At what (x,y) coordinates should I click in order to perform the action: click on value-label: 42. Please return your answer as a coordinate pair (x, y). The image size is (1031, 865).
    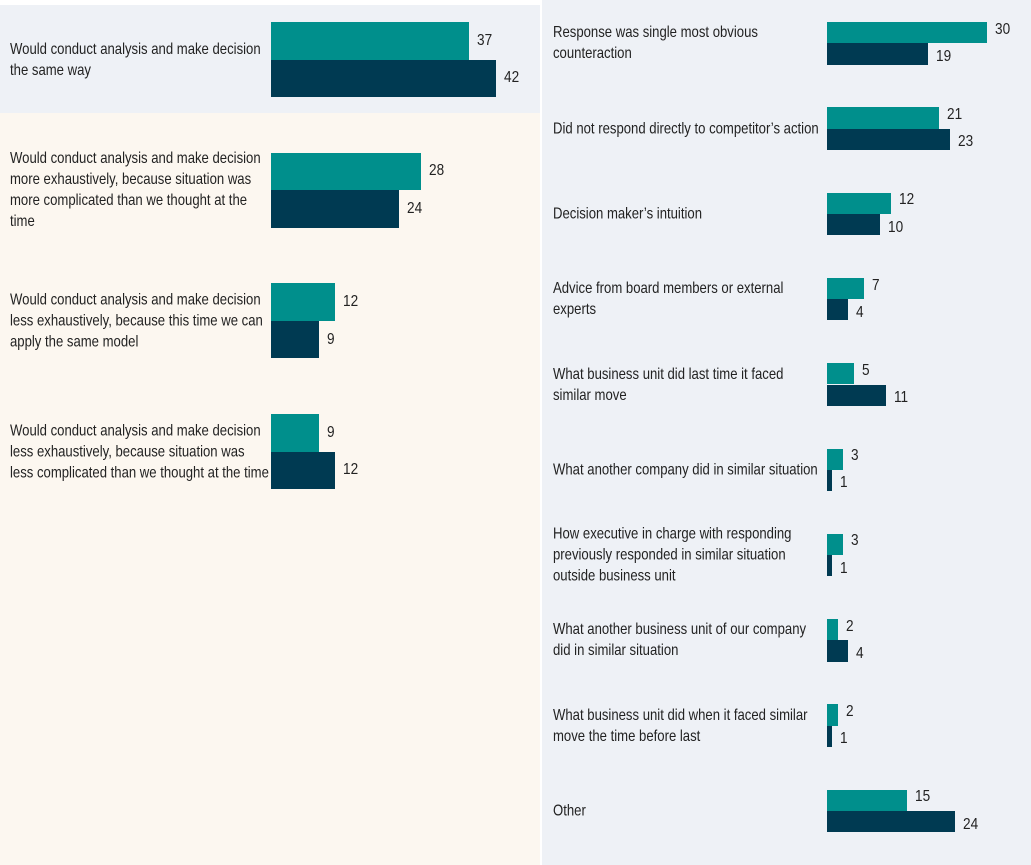
    Looking at the image, I should click on (511, 78).